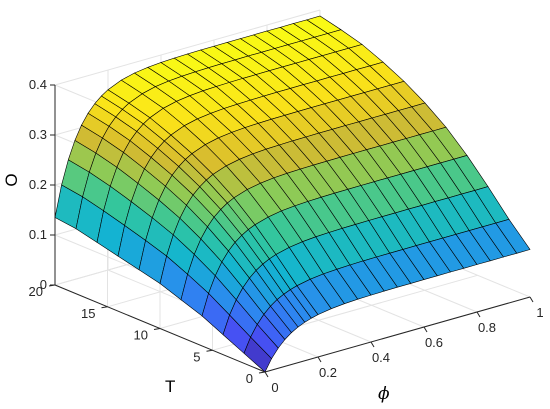 The image size is (550, 409). I want to click on y-tick-label: 0, so click(249, 378).